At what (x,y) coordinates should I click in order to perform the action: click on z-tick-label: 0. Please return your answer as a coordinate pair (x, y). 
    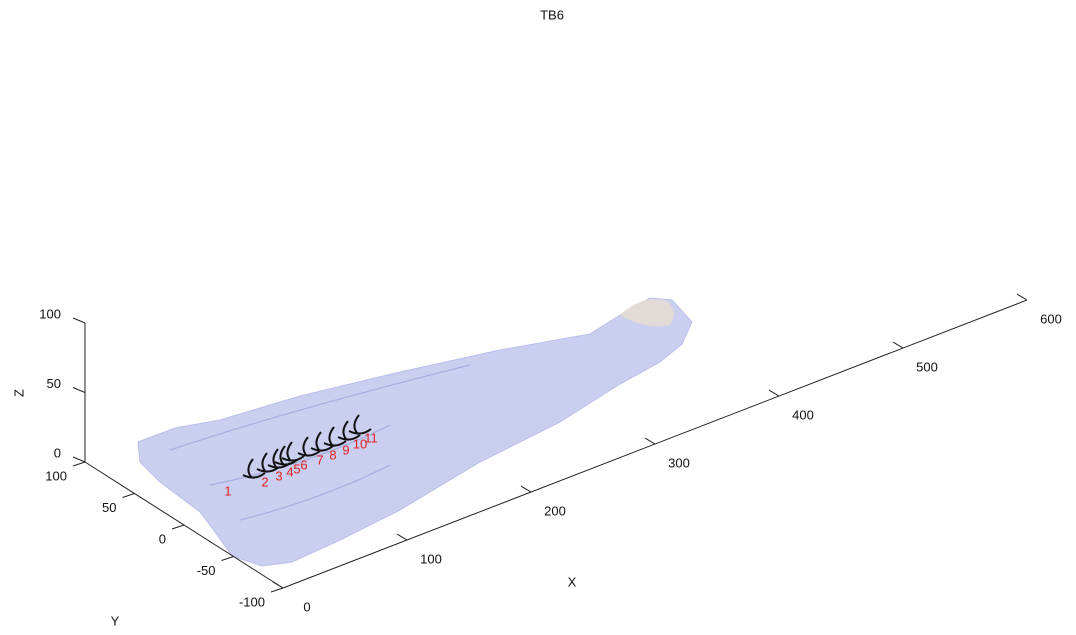
    Looking at the image, I should click on (57, 452).